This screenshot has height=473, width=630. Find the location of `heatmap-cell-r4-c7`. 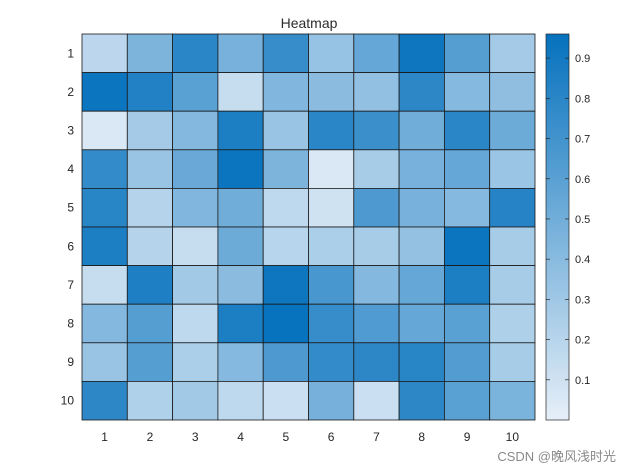

heatmap-cell-r4-c7 is located at coordinates (376, 169).